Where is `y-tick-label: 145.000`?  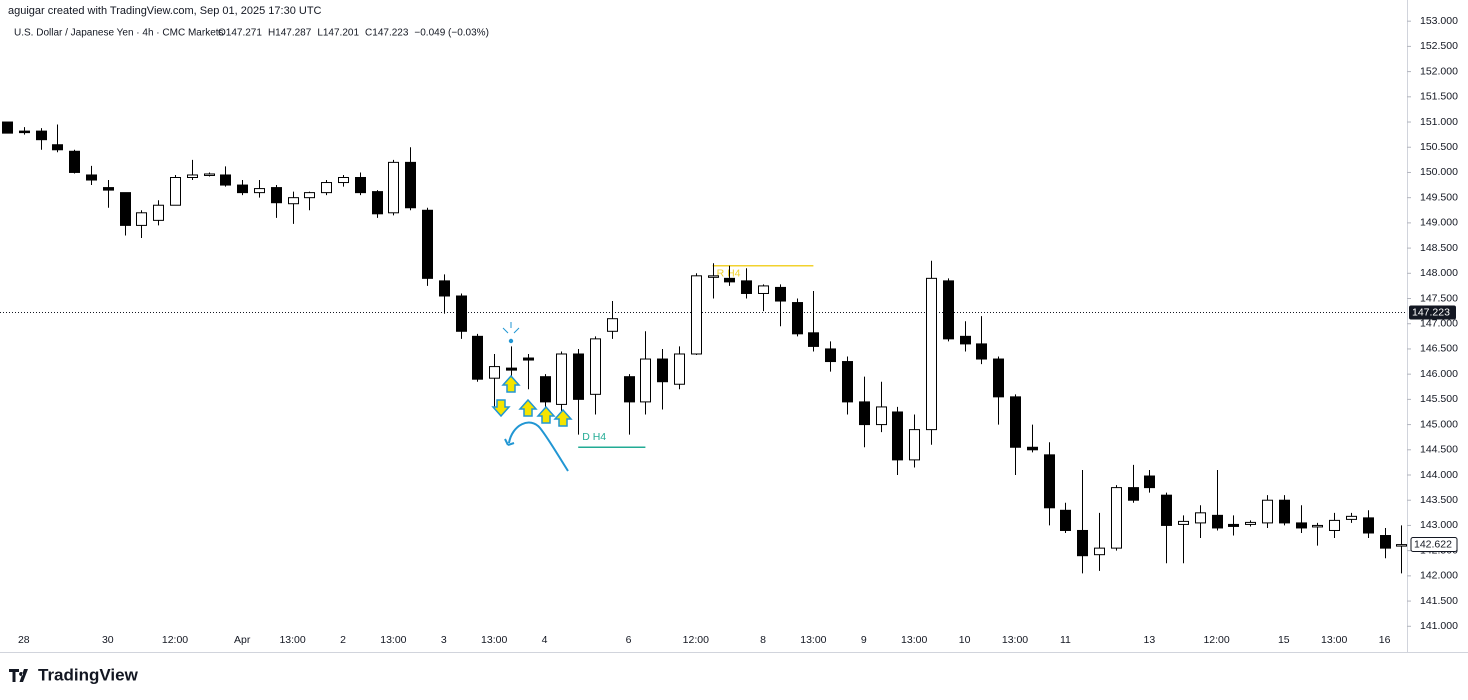 y-tick-label: 145.000 is located at coordinates (1439, 424).